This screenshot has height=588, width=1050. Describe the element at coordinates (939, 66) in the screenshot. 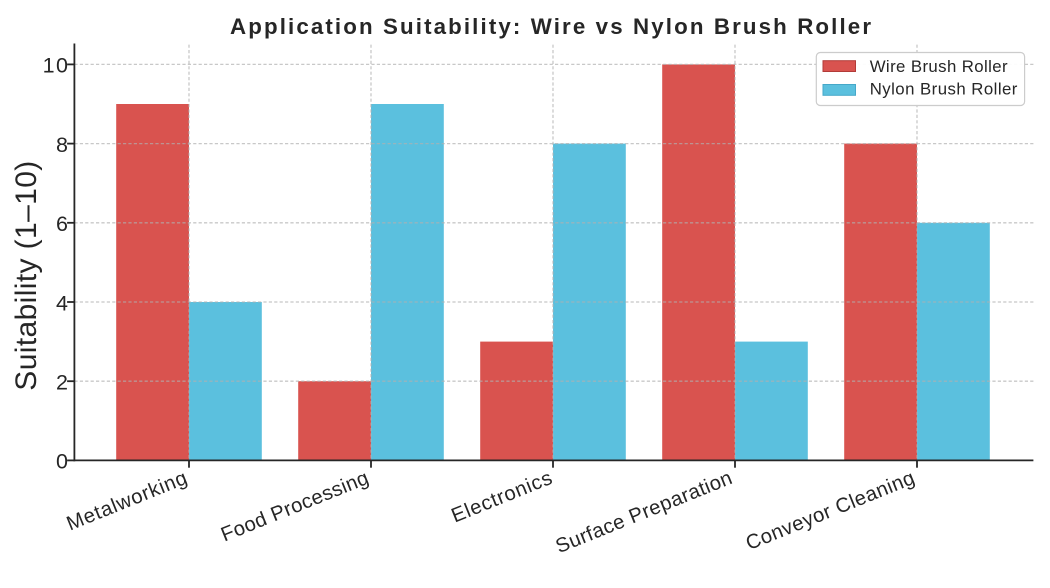

I see `svg-text: Wire Brush Roller` at that location.